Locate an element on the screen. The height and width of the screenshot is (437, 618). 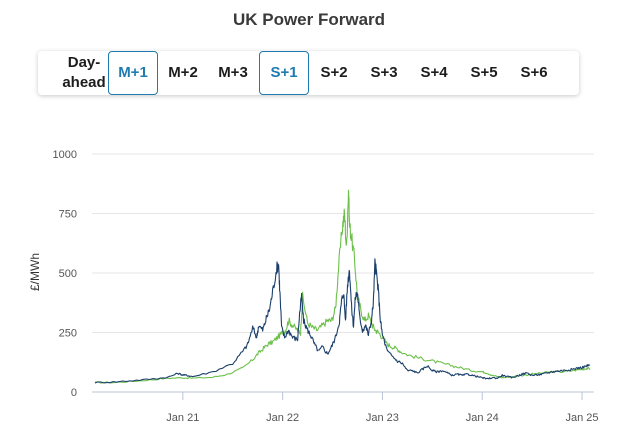
tab-s1: S+1 is located at coordinates (284, 73).